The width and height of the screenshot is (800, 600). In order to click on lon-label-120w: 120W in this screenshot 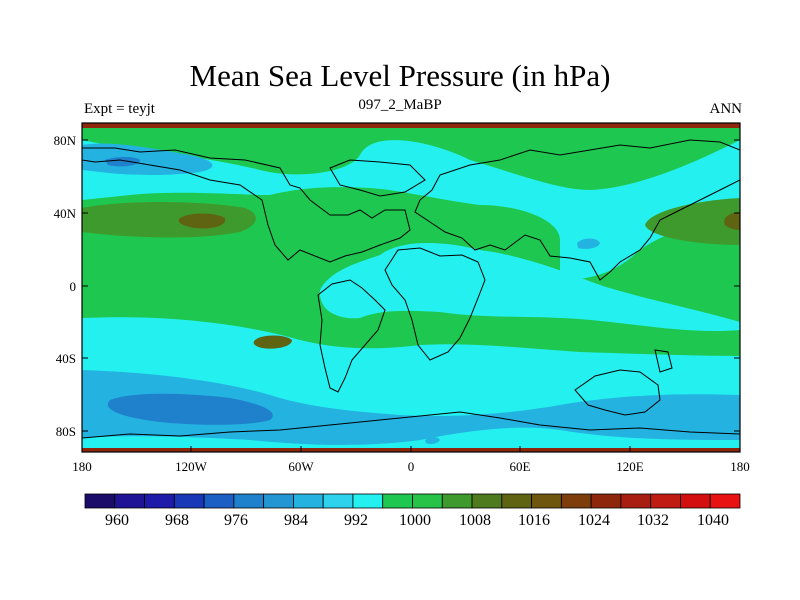, I will do `click(191, 466)`.